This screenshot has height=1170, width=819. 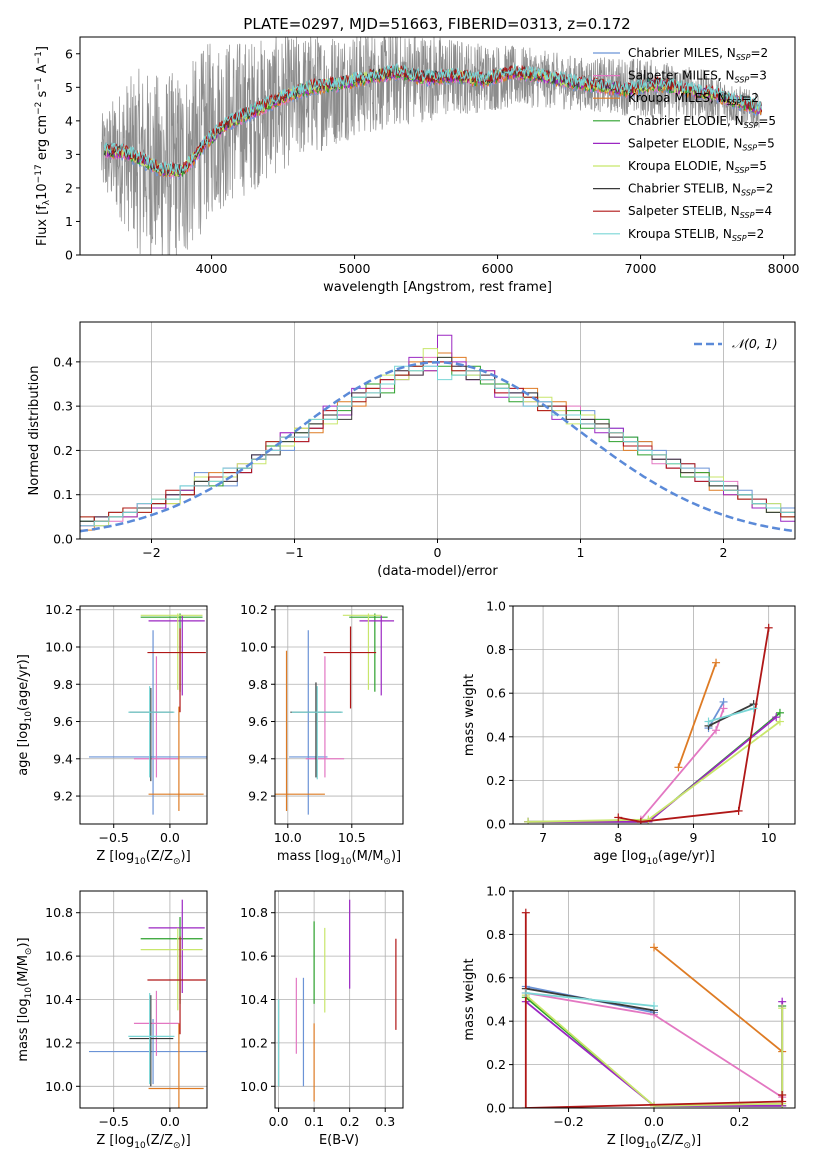 What do you see at coordinates (258, 684) in the screenshot?
I see `y-tick-label: 9.8` at bounding box center [258, 684].